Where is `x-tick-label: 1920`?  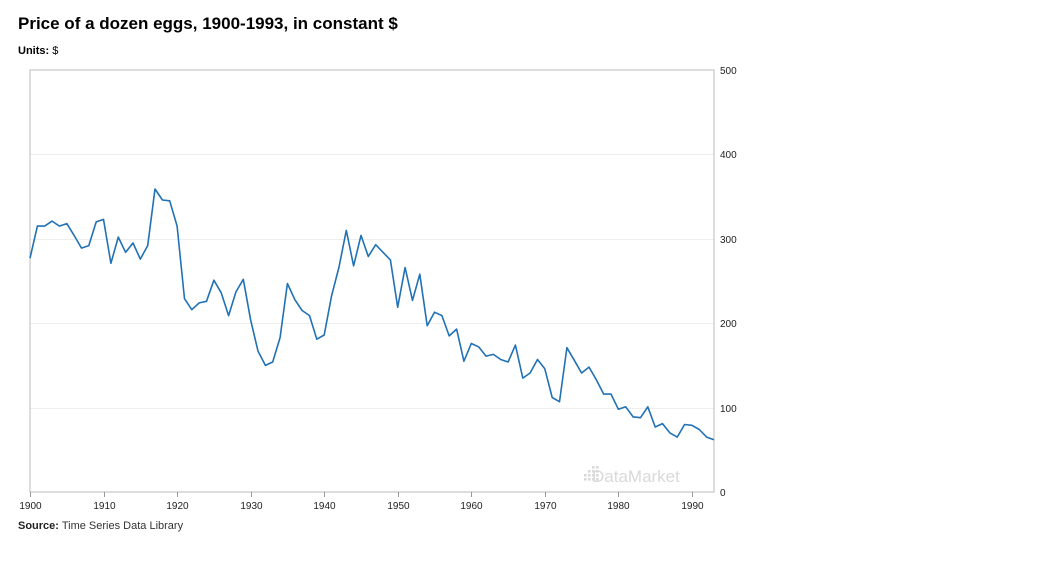
x-tick-label: 1920 is located at coordinates (177, 506).